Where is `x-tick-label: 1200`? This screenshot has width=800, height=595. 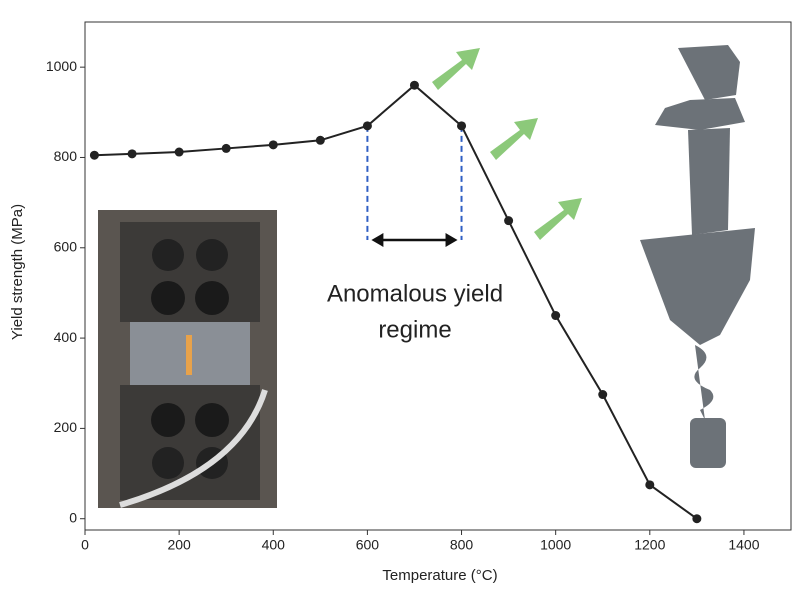
x-tick-label: 1200 is located at coordinates (649, 545).